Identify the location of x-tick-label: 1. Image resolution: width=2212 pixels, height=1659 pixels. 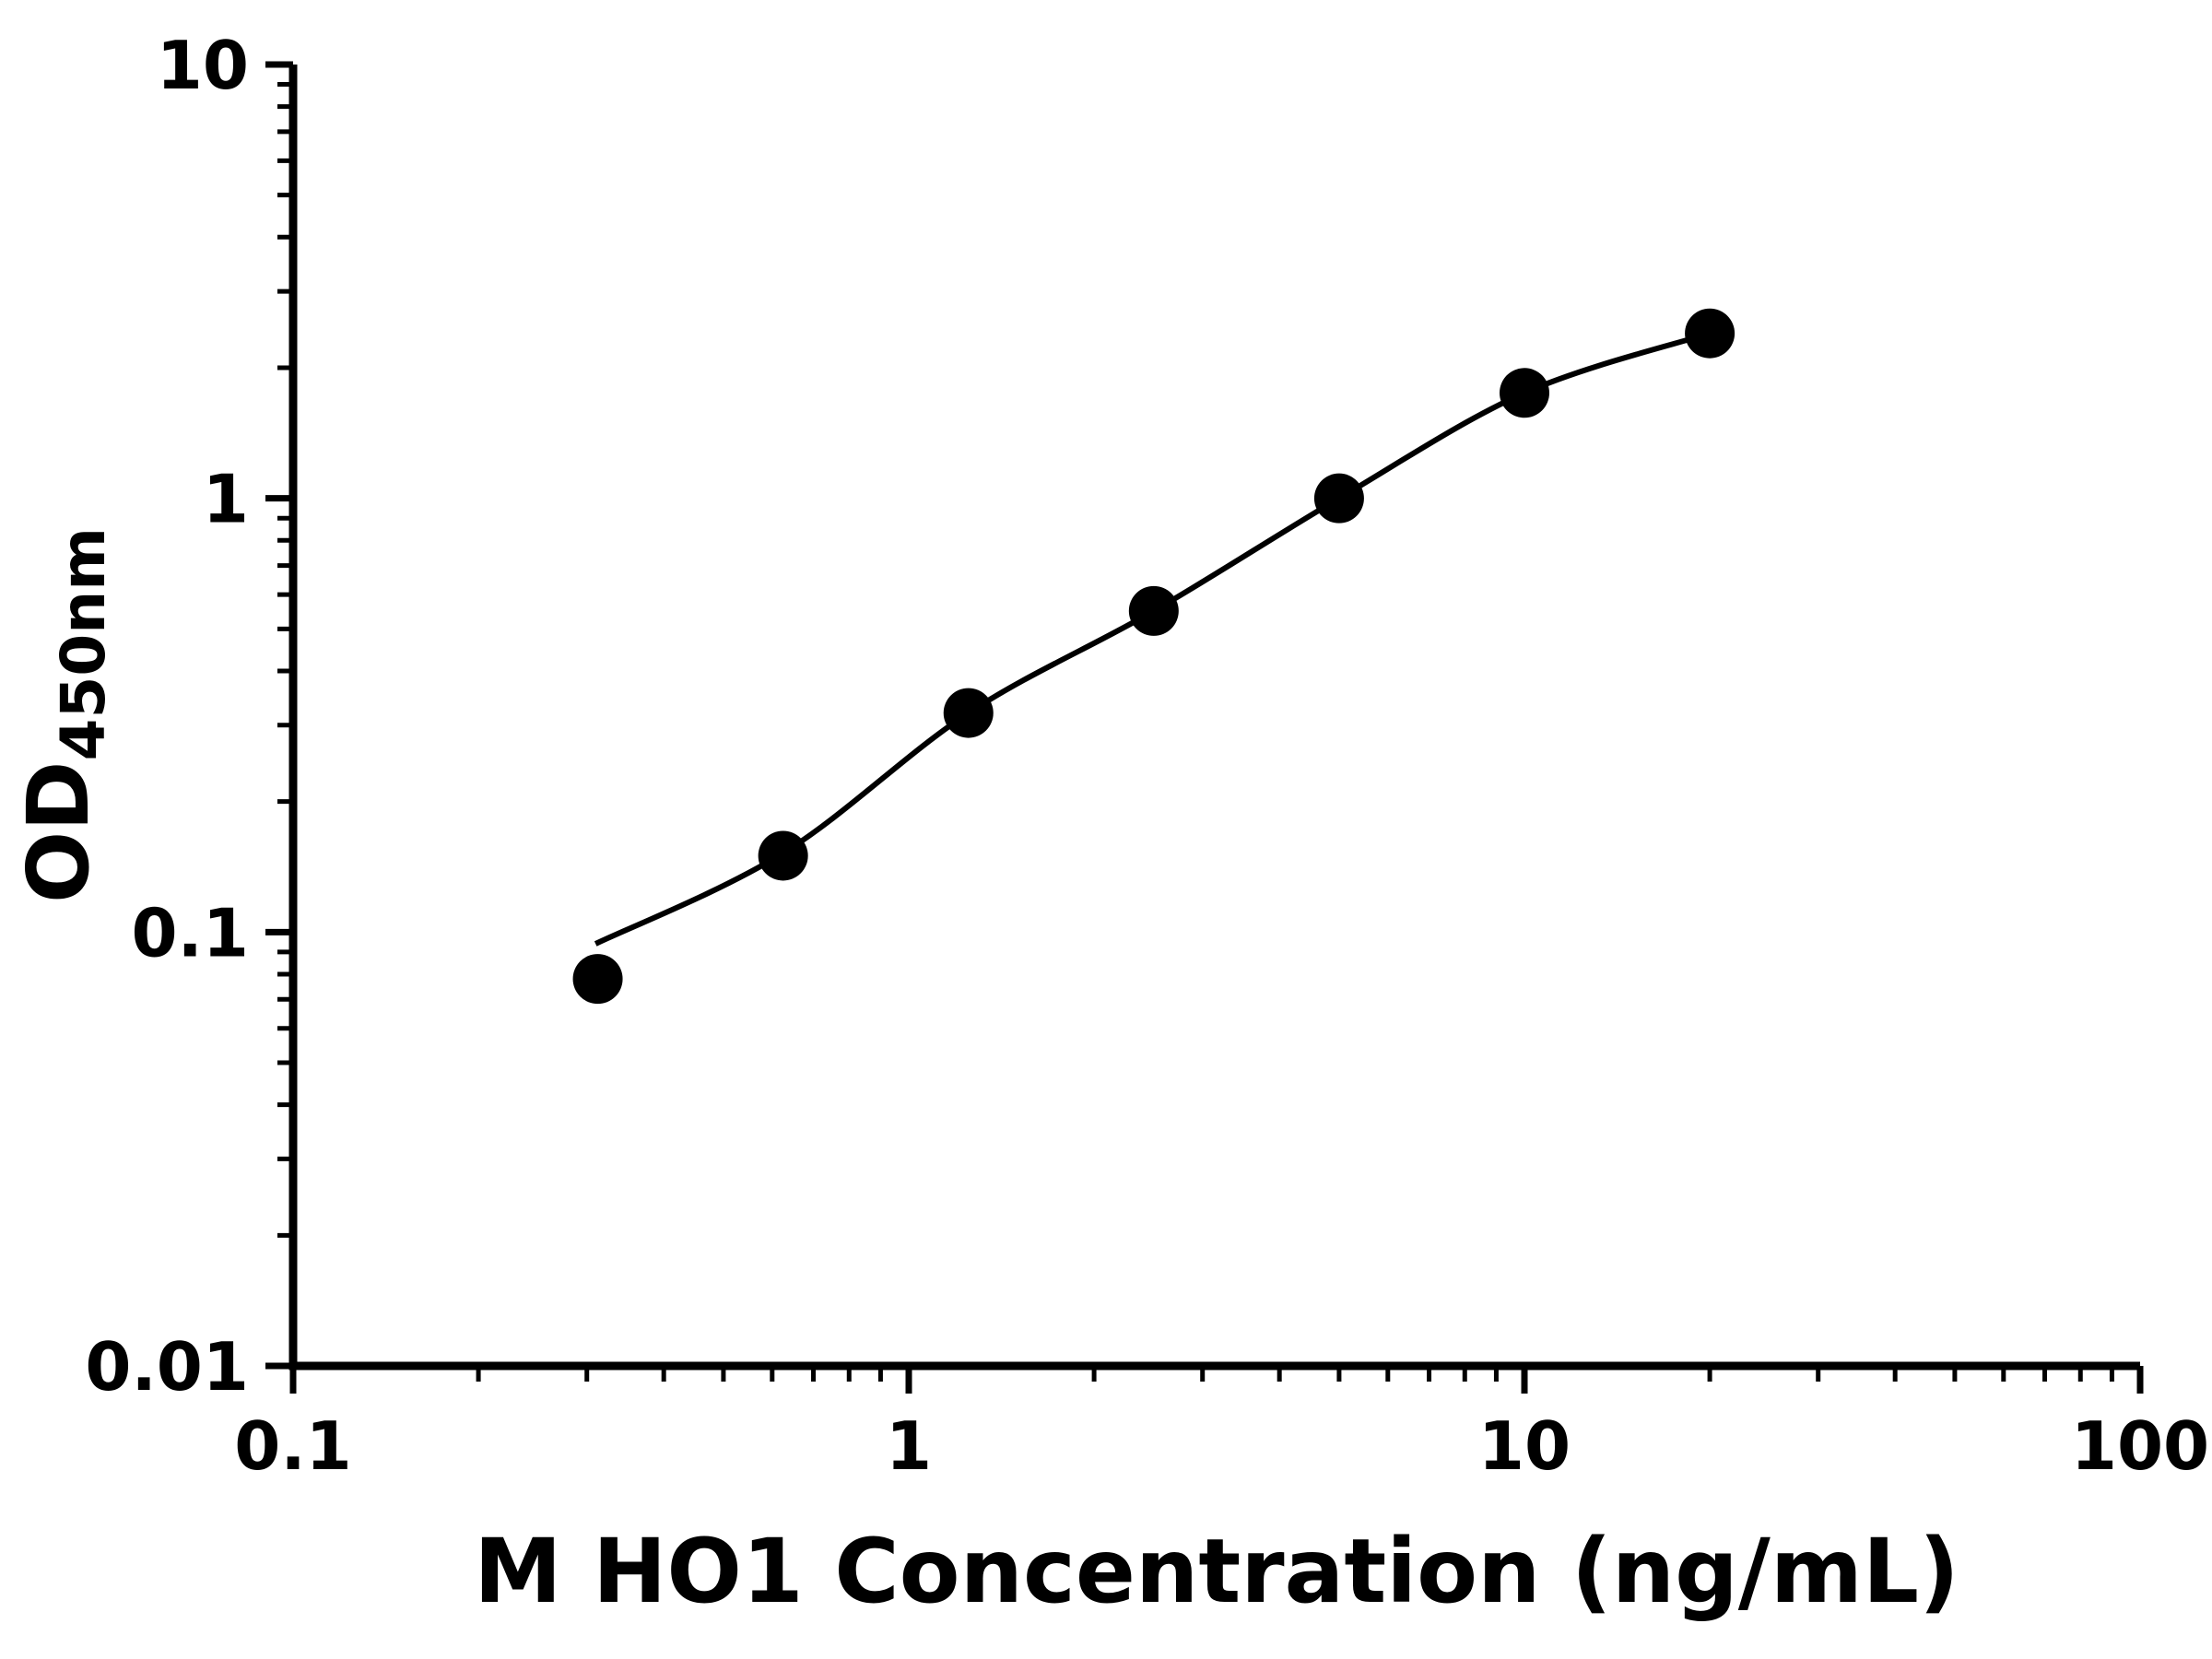
(909, 1446).